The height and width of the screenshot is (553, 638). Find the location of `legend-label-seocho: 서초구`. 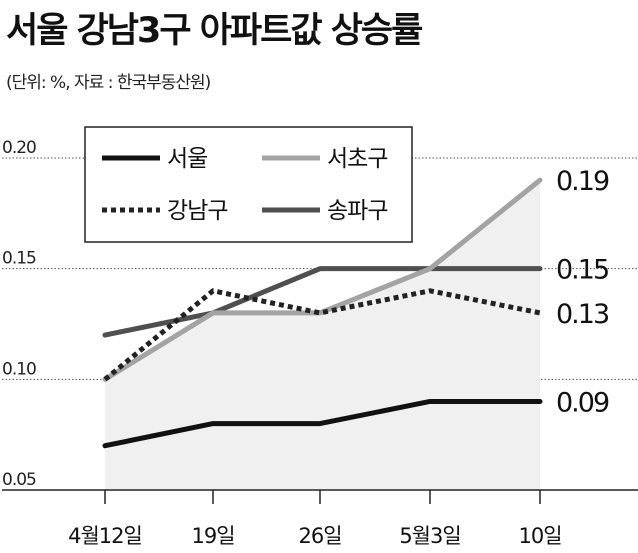

legend-label-seocho: 서초구 is located at coordinates (357, 159).